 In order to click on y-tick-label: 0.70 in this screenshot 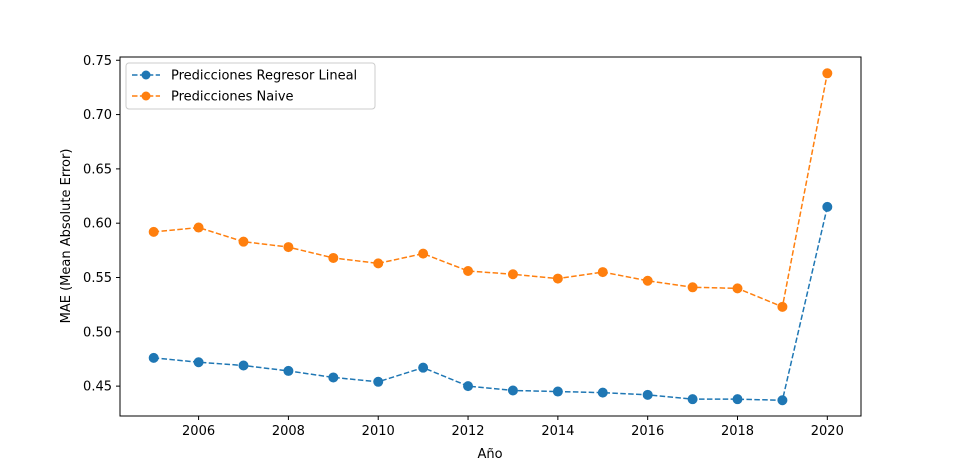, I will do `click(97, 115)`.